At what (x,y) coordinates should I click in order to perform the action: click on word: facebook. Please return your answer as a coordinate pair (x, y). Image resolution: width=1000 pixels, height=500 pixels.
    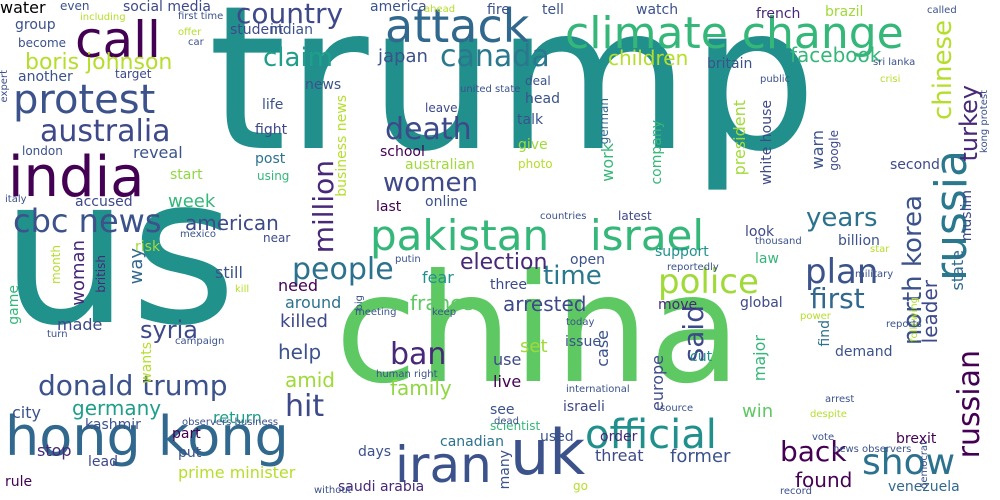
    Looking at the image, I should click on (836, 55).